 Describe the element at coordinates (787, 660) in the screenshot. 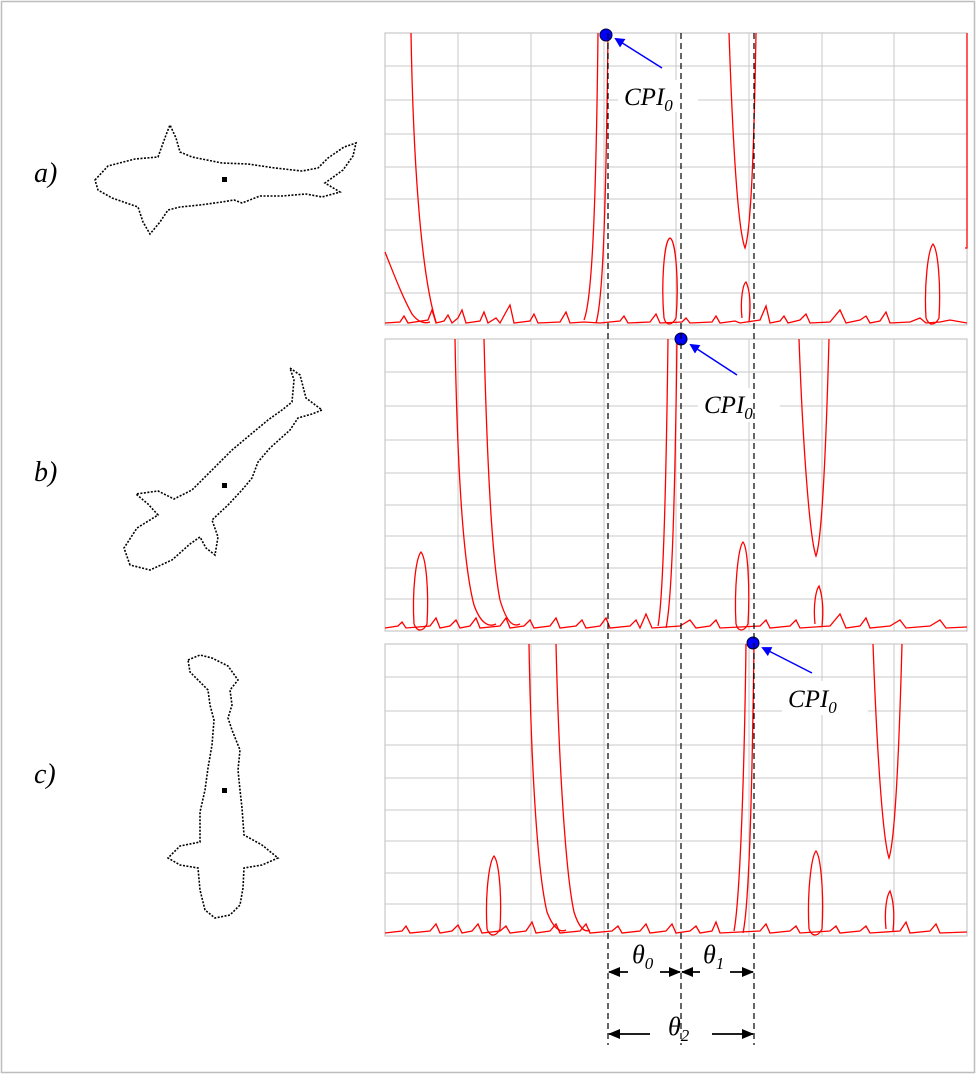

I see `cpi-arrow-c` at that location.